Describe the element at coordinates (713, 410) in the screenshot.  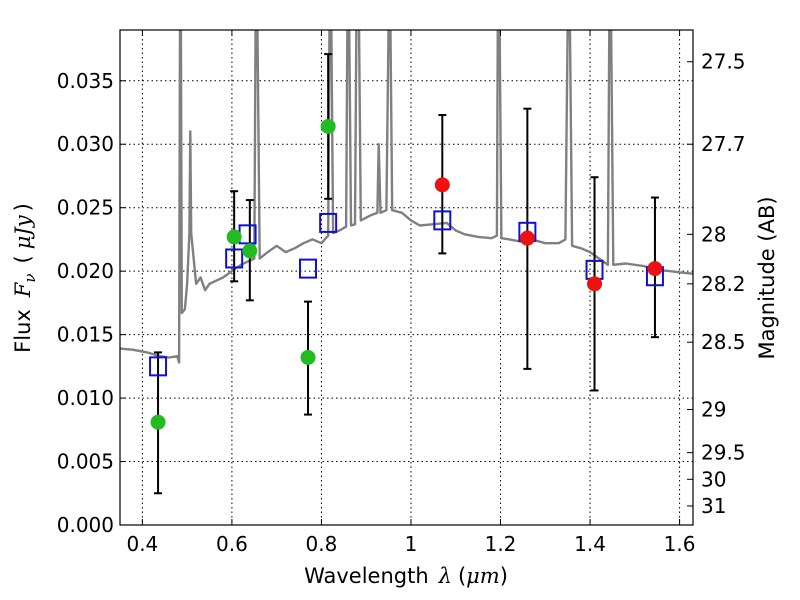
I see `y2-tick-label: 29` at that location.